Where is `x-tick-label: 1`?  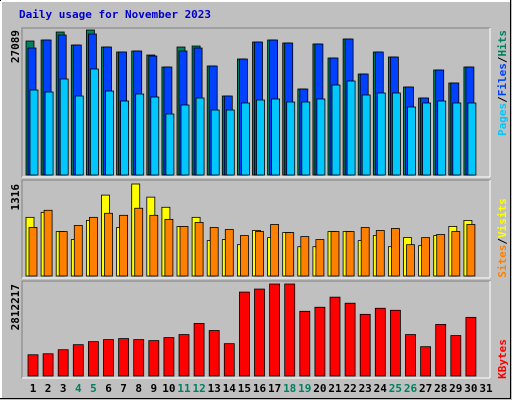
x-tick-label: 1 is located at coordinates (33, 388).